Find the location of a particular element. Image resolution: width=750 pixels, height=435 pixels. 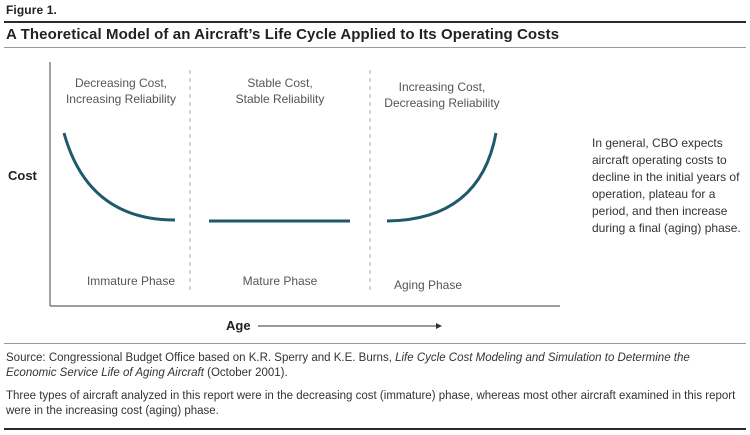

y-axis-label: Cost is located at coordinates (22, 175).